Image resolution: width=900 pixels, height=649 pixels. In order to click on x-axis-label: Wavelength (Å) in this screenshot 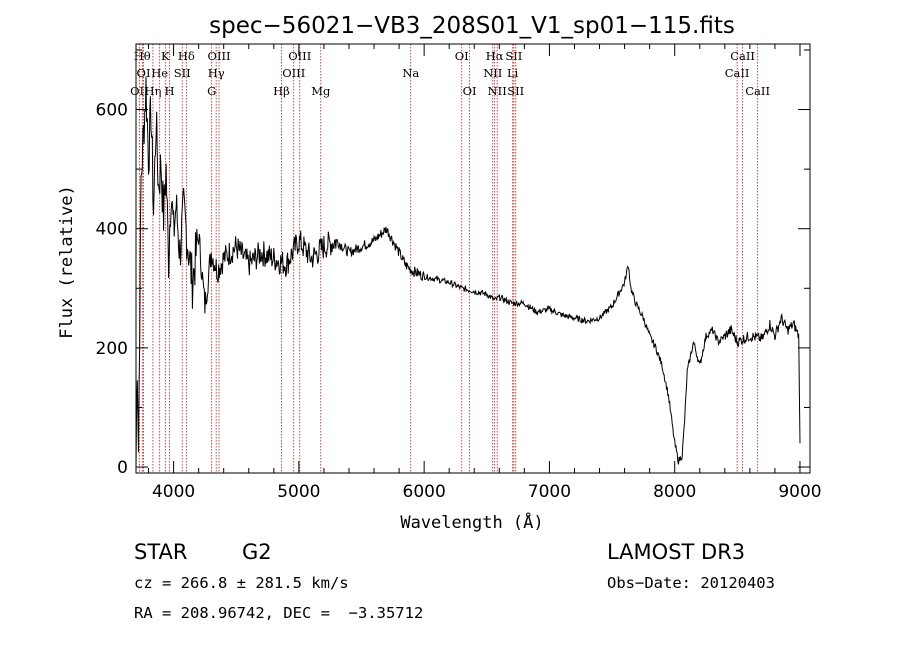, I will do `click(471, 522)`.